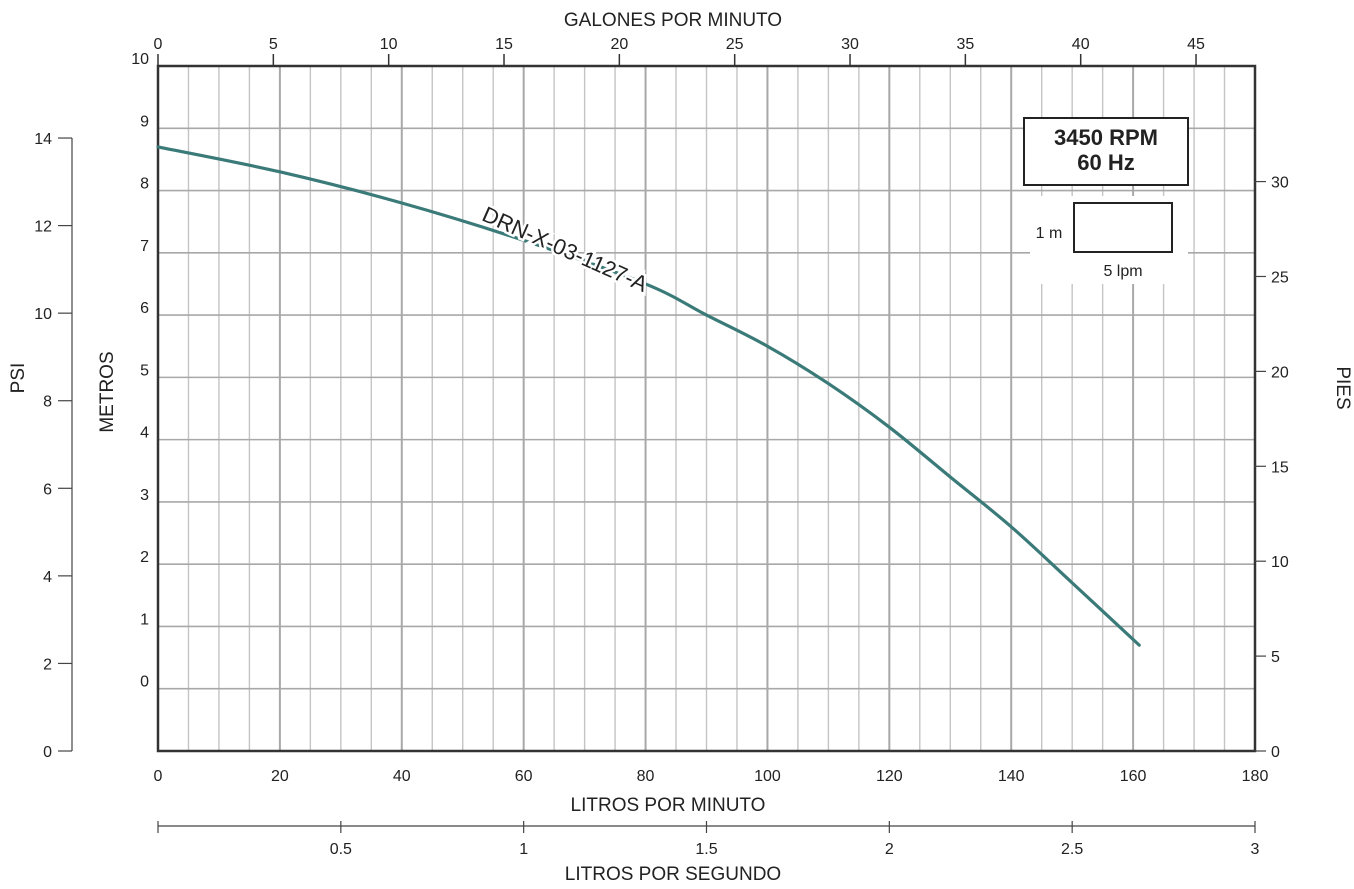 Image resolution: width=1354 pixels, height=889 pixels. I want to click on metros-tick-label: 0, so click(144, 682).